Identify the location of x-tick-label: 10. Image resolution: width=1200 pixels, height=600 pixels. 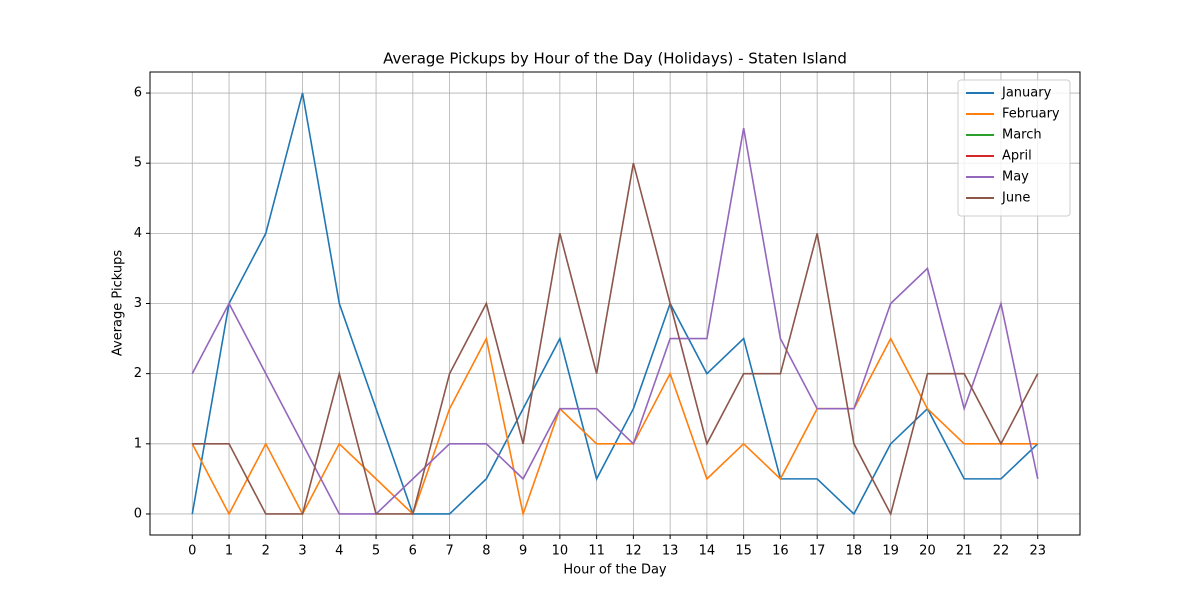
(560, 551).